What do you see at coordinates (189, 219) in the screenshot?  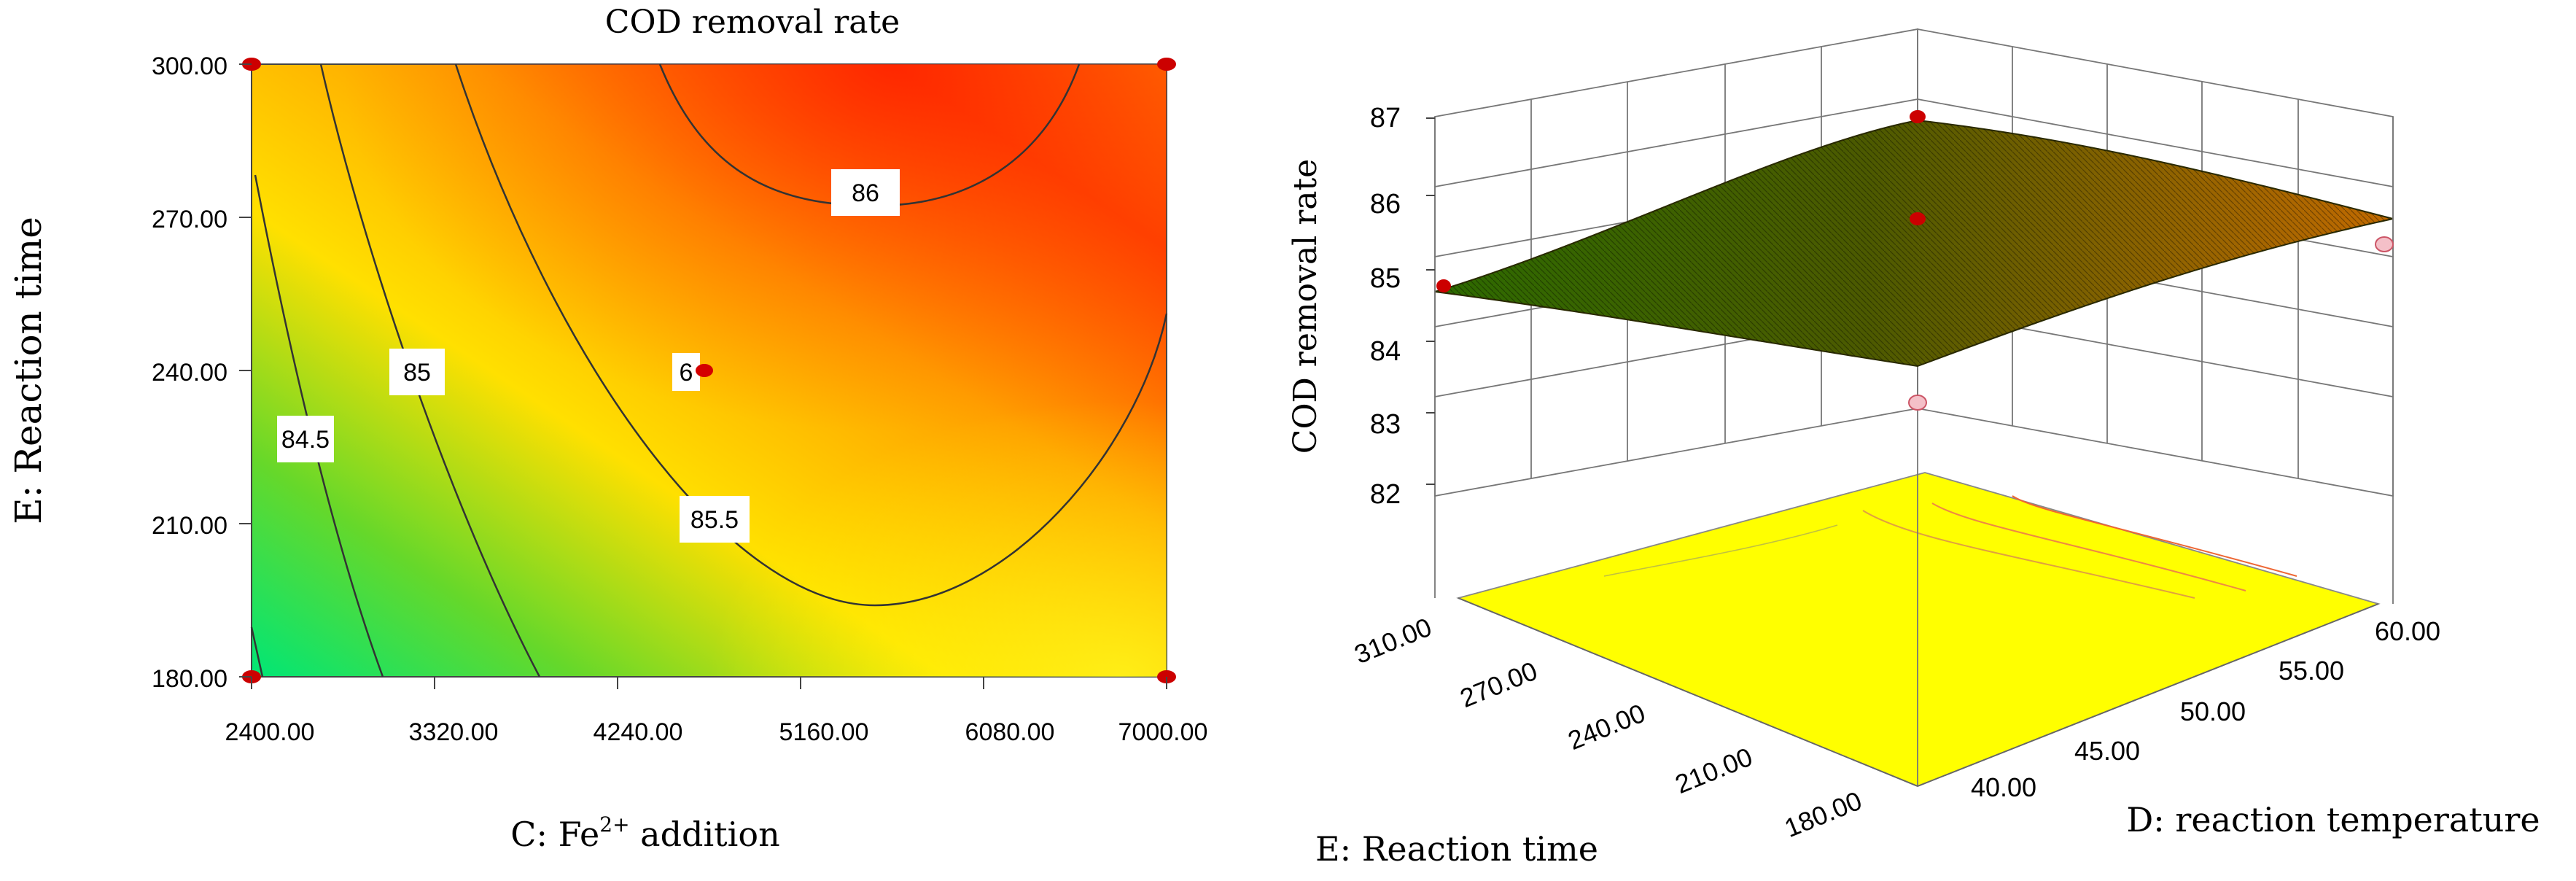 I see `y-tick-label: 270.00` at bounding box center [189, 219].